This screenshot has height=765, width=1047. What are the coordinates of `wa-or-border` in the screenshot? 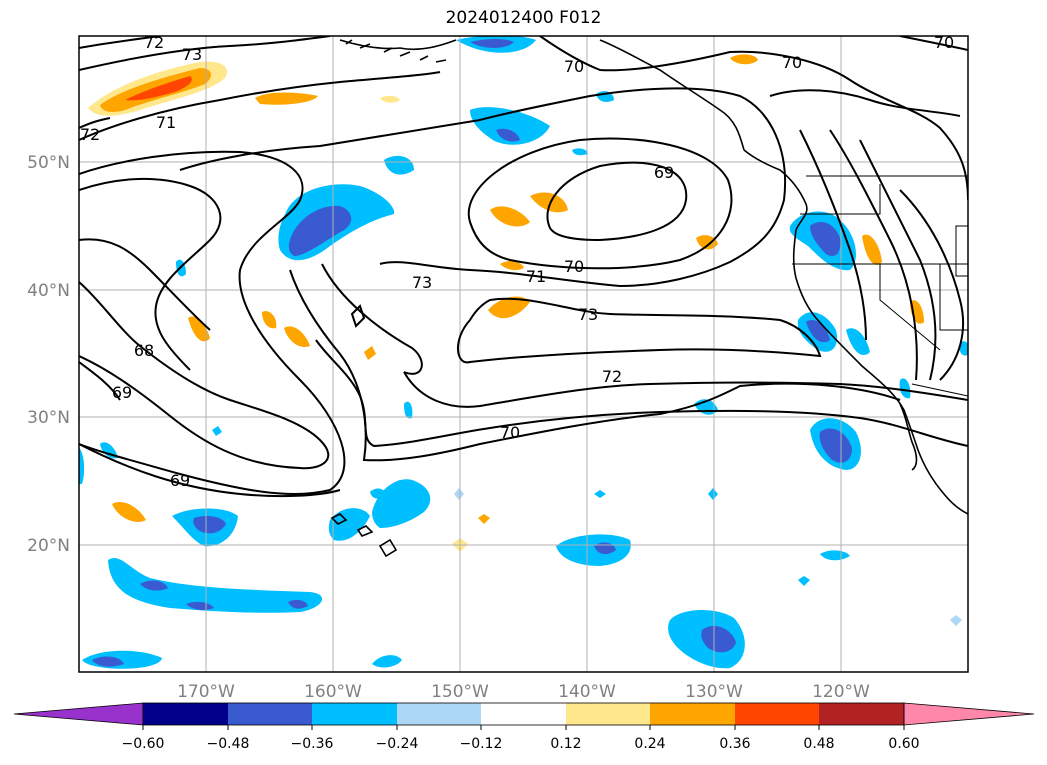 It's located at (840, 199).